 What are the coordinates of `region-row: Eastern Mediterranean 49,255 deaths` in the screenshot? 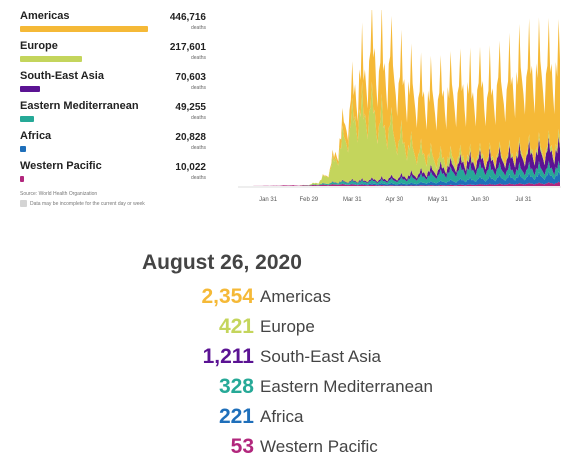 It's located at (113, 113).